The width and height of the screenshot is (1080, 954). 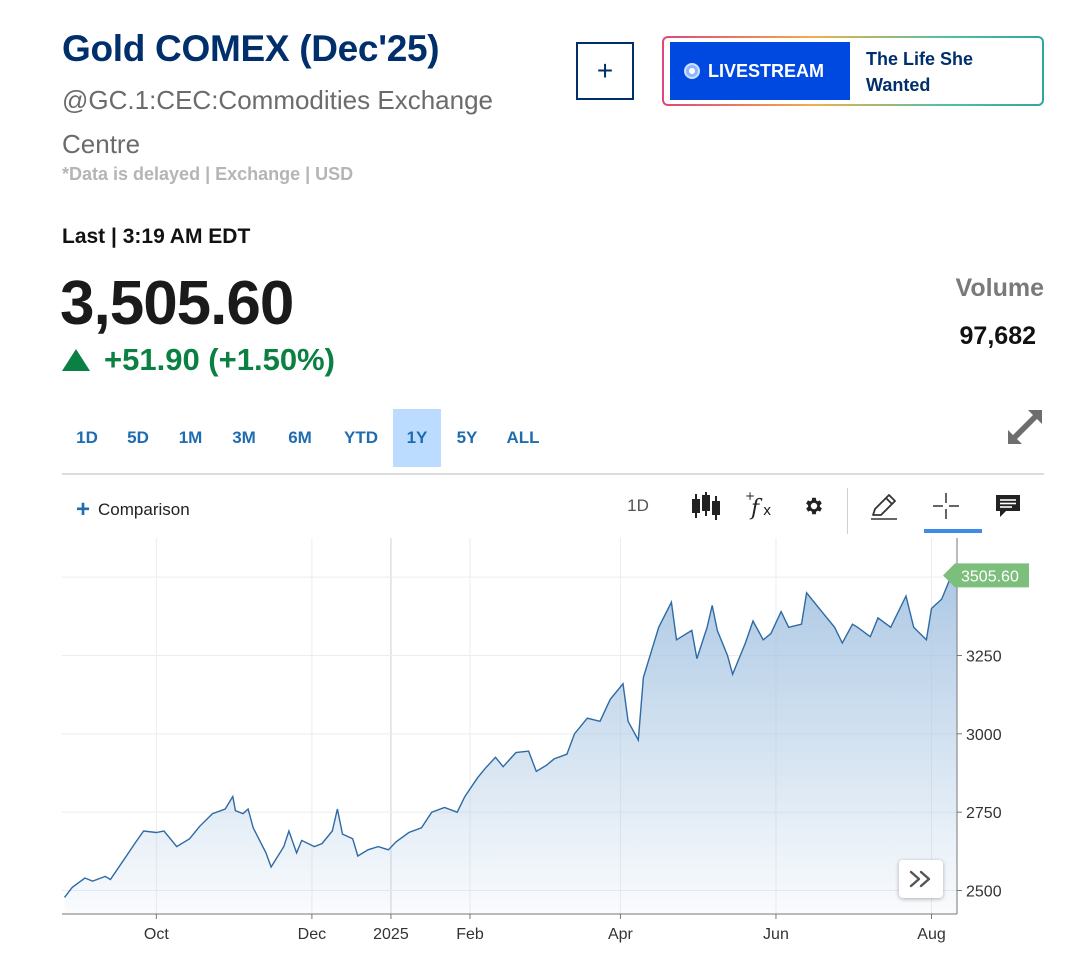 I want to click on draw-pencil-icon, so click(x=884, y=506).